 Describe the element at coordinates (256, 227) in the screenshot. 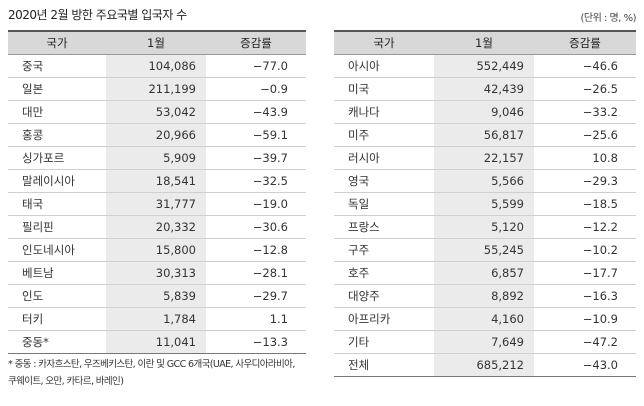

I see `change-cell: −30.6` at that location.